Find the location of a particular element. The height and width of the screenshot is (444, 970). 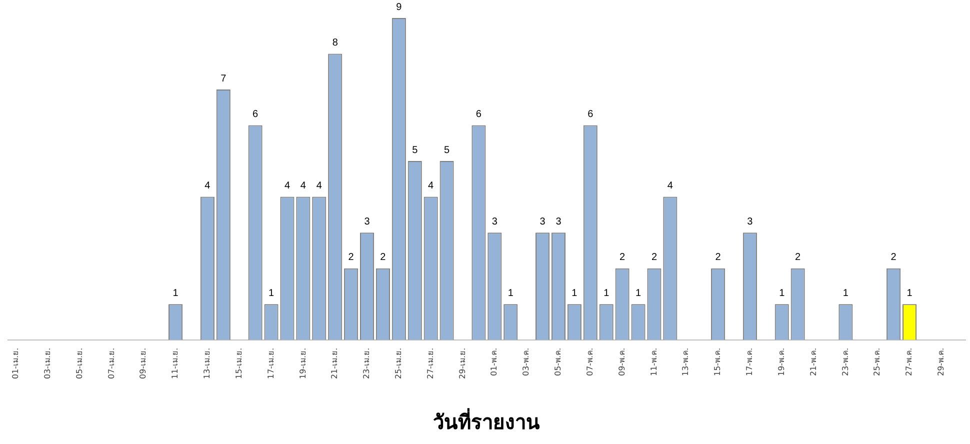

x-tick-label: 13-เม.ย. is located at coordinates (207, 364).